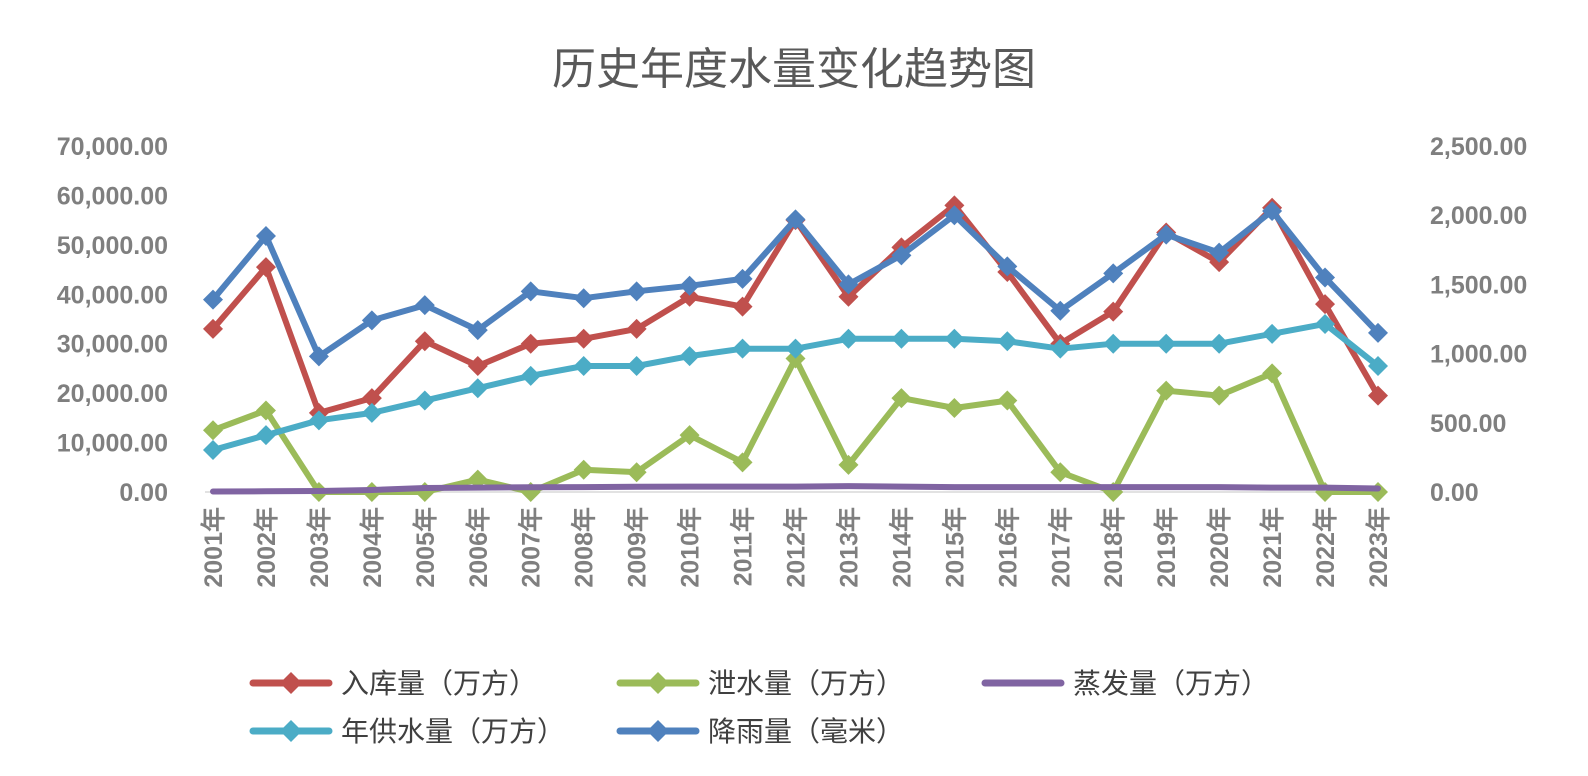 The image size is (1588, 776). Describe the element at coordinates (1007, 547) in the screenshot. I see `x-tick-label: 2016年` at that location.